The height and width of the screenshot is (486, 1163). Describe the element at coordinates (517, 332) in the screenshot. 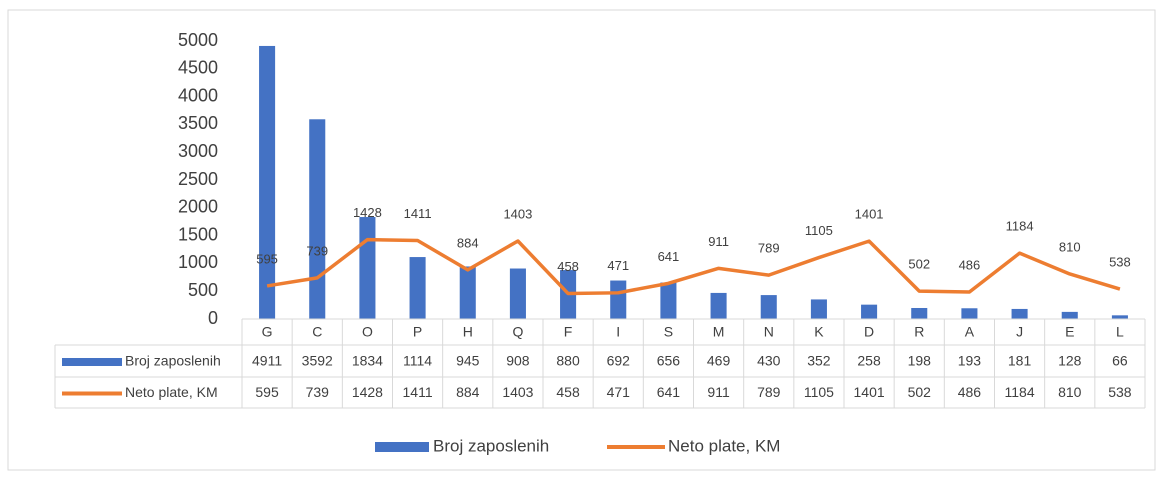

I see `x-tick-label: Q` at that location.